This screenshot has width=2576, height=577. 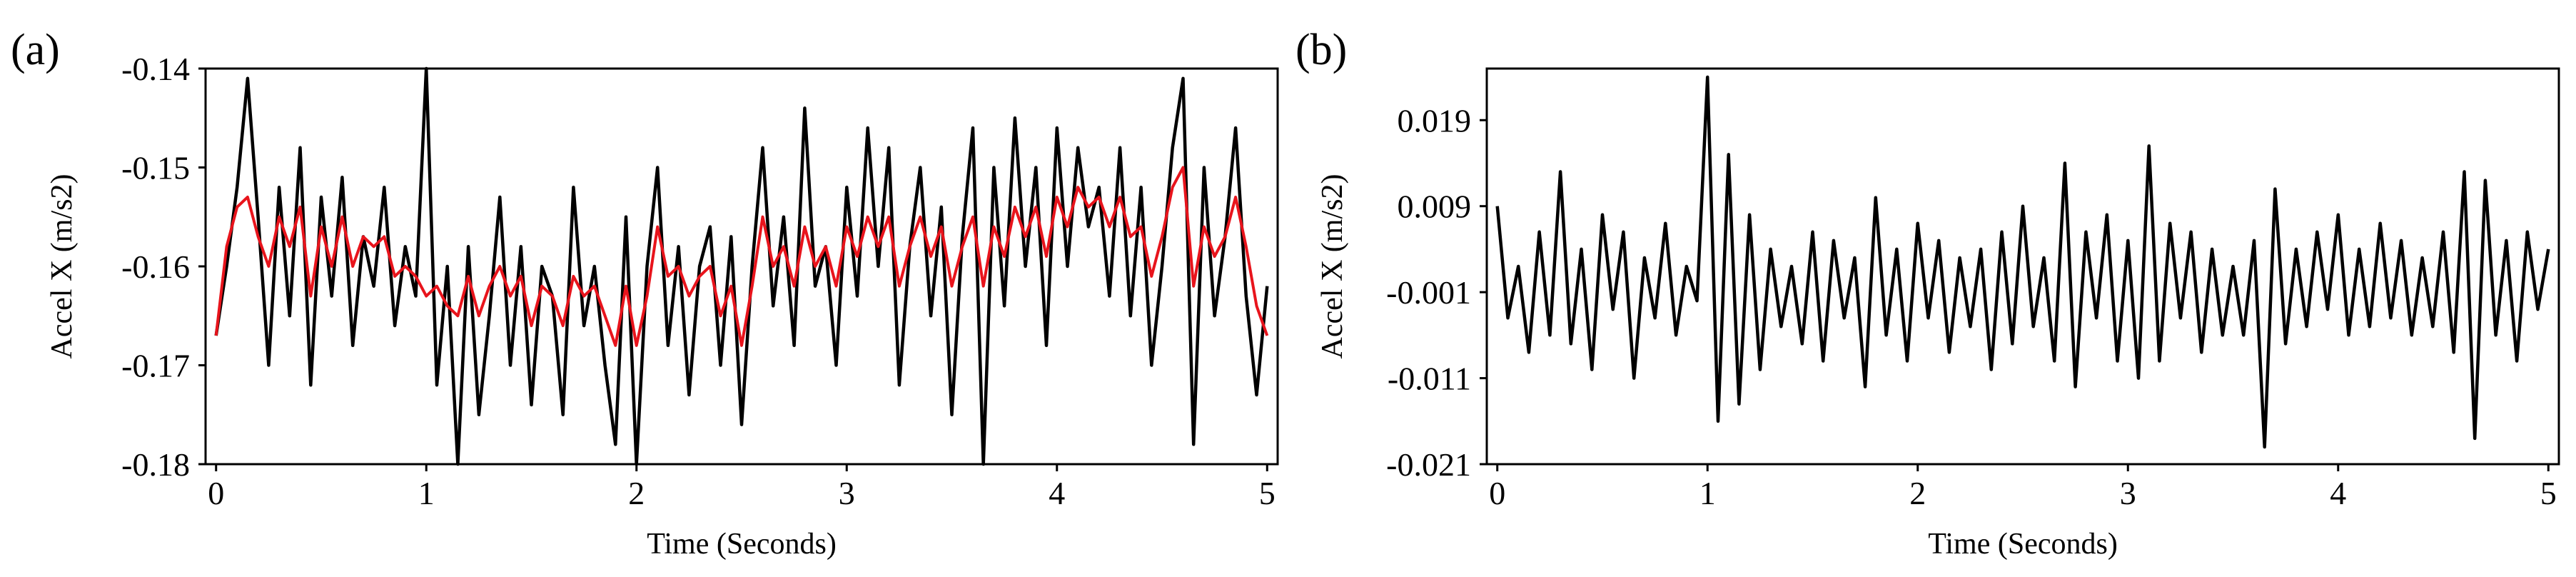 I want to click on x-tick-label-b: 5, so click(x=2548, y=493).